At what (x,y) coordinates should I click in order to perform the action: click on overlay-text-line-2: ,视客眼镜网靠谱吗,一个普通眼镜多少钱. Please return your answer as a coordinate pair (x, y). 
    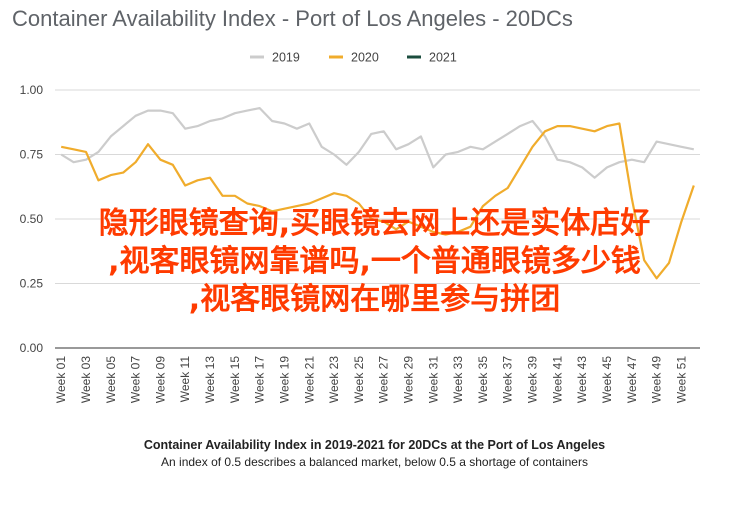
    Looking at the image, I should click on (374, 261).